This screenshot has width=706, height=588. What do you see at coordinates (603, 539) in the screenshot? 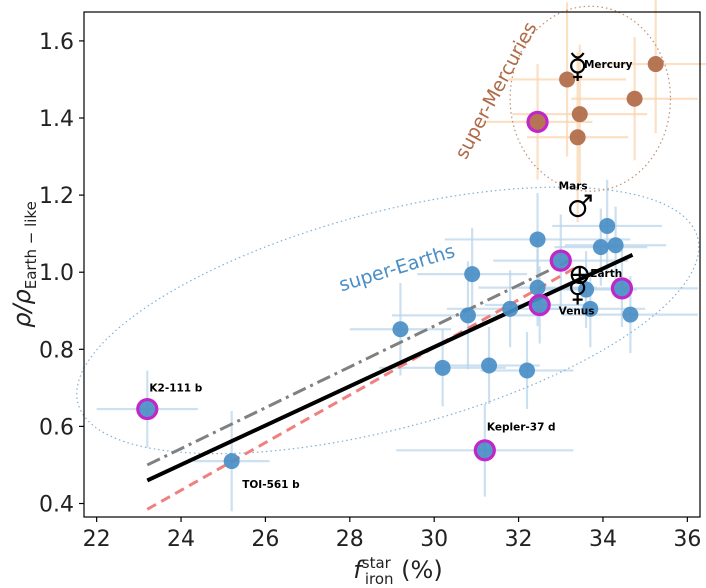
I see `x-tick-label-34: 34` at bounding box center [603, 539].